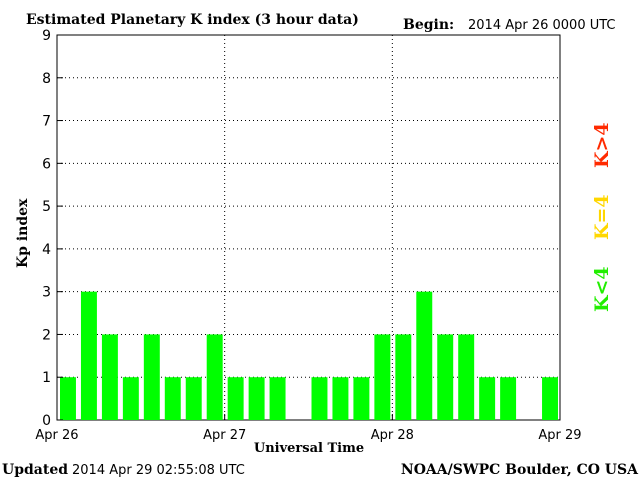  What do you see at coordinates (602, 217) in the screenshot?
I see `legend-equal: K=4` at bounding box center [602, 217].